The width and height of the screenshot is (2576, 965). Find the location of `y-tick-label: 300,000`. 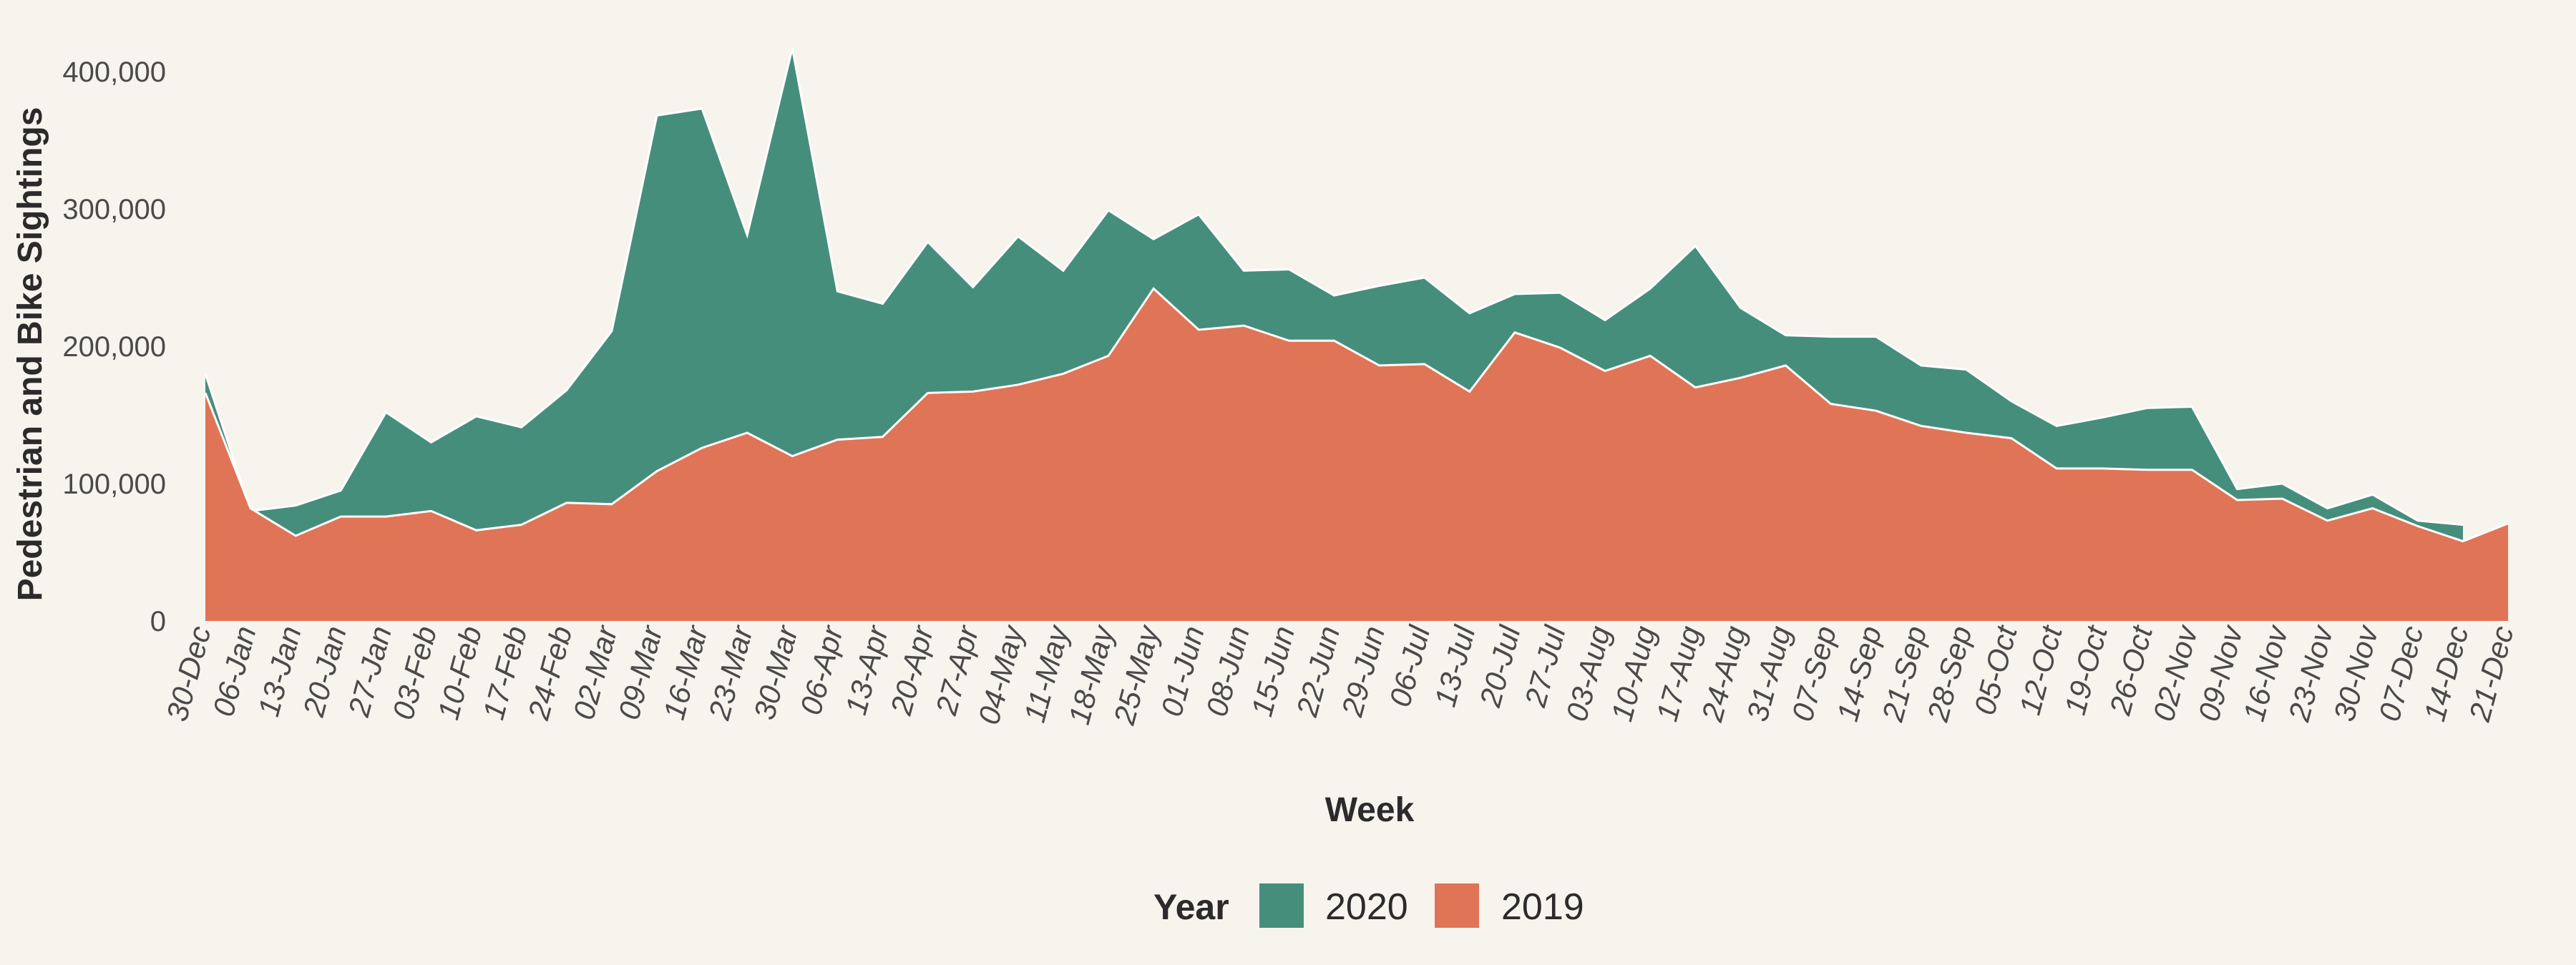

y-tick-label: 300,000 is located at coordinates (114, 209).